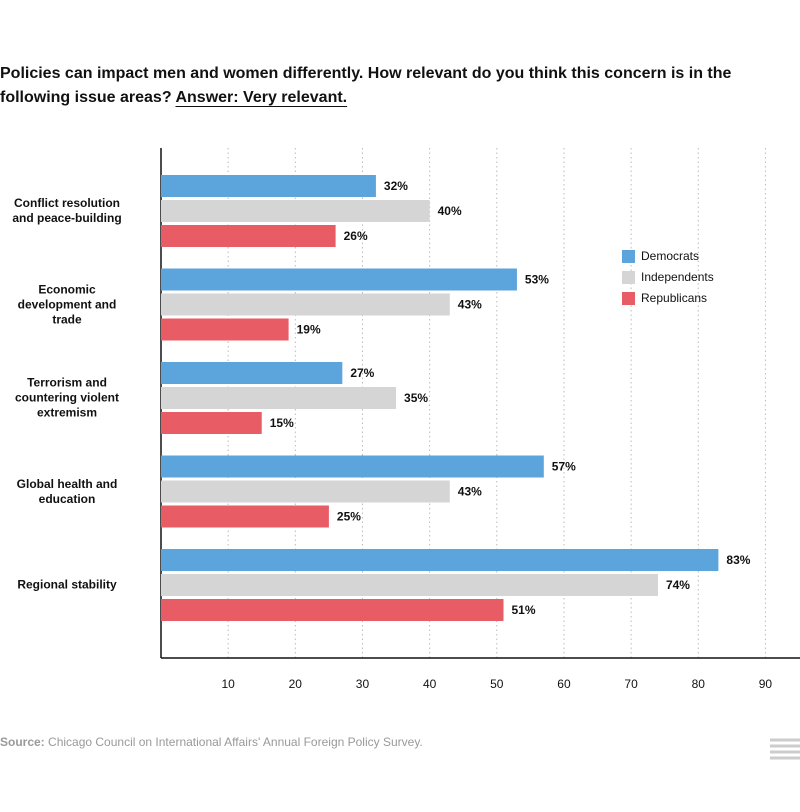  I want to click on legend-label: Democrats, so click(670, 256).